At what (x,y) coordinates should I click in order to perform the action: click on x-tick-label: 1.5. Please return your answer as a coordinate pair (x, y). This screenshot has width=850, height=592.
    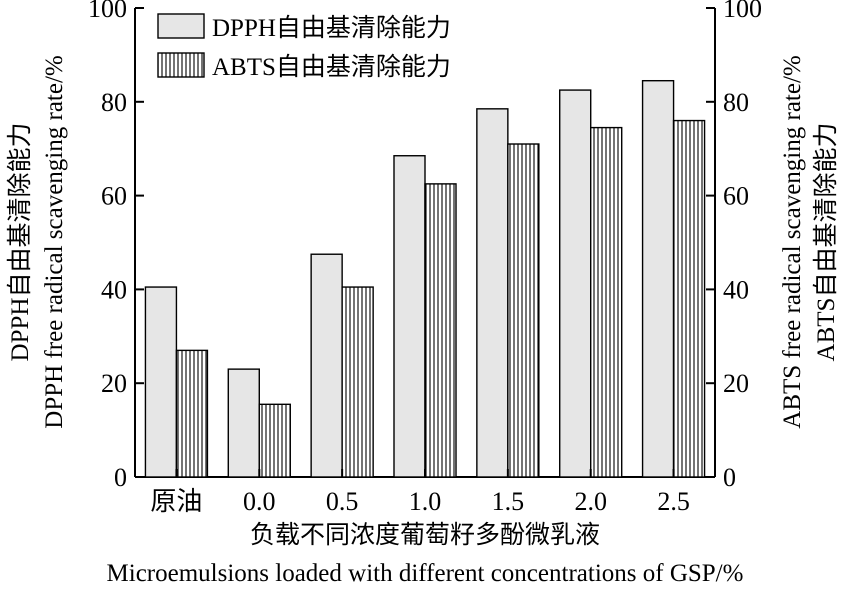
    Looking at the image, I should click on (508, 501).